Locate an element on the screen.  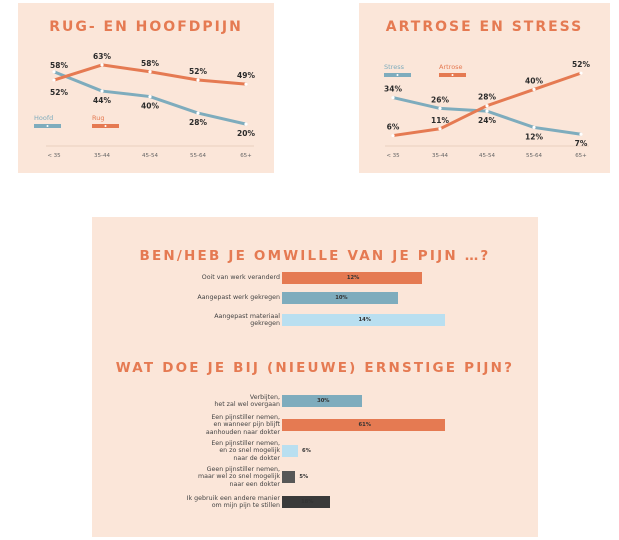
bar-category-line: maar wel zo snel mogelijk is located at coordinates (238, 477).